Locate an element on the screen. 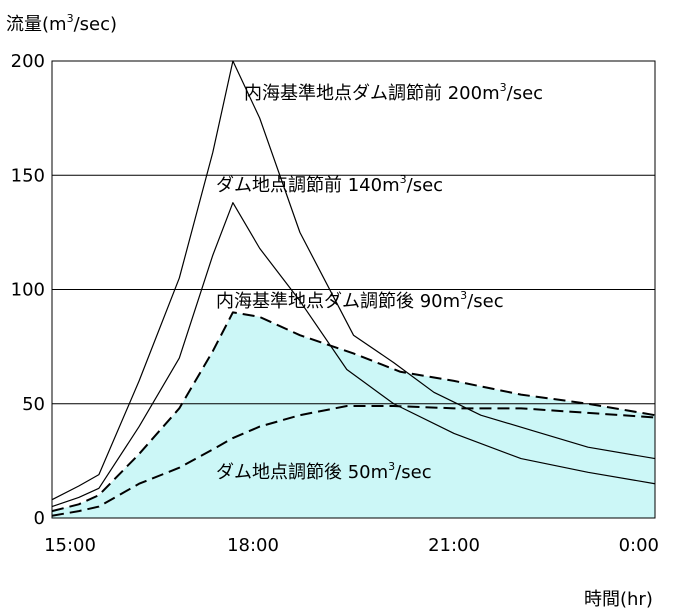 The image size is (677, 613). x-tick-label-3: 0:00 is located at coordinates (639, 545).